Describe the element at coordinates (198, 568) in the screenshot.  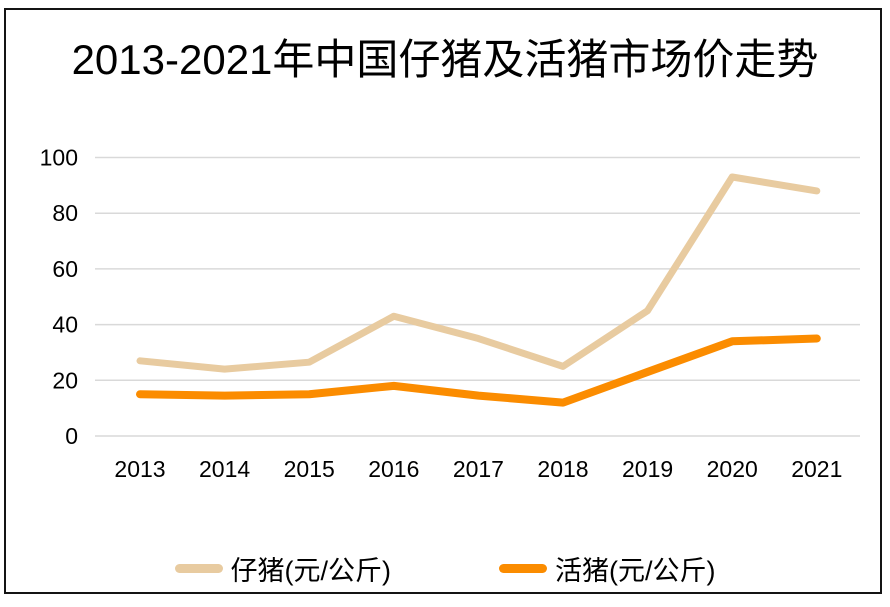
I see `piglet-line-swatch` at that location.